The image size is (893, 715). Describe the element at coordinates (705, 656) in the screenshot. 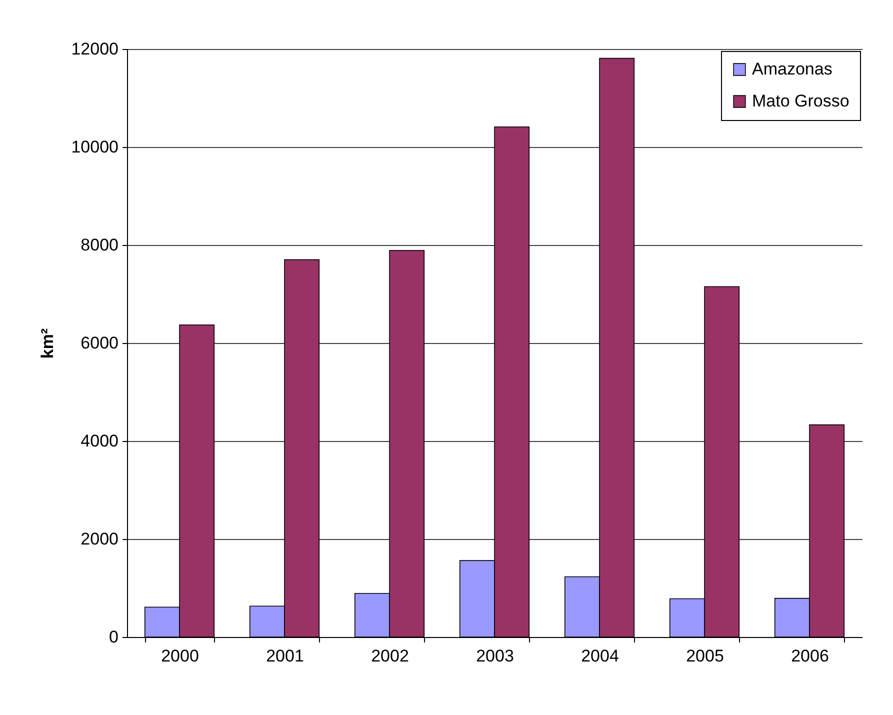

I see `x-tick-label: 2005` at that location.